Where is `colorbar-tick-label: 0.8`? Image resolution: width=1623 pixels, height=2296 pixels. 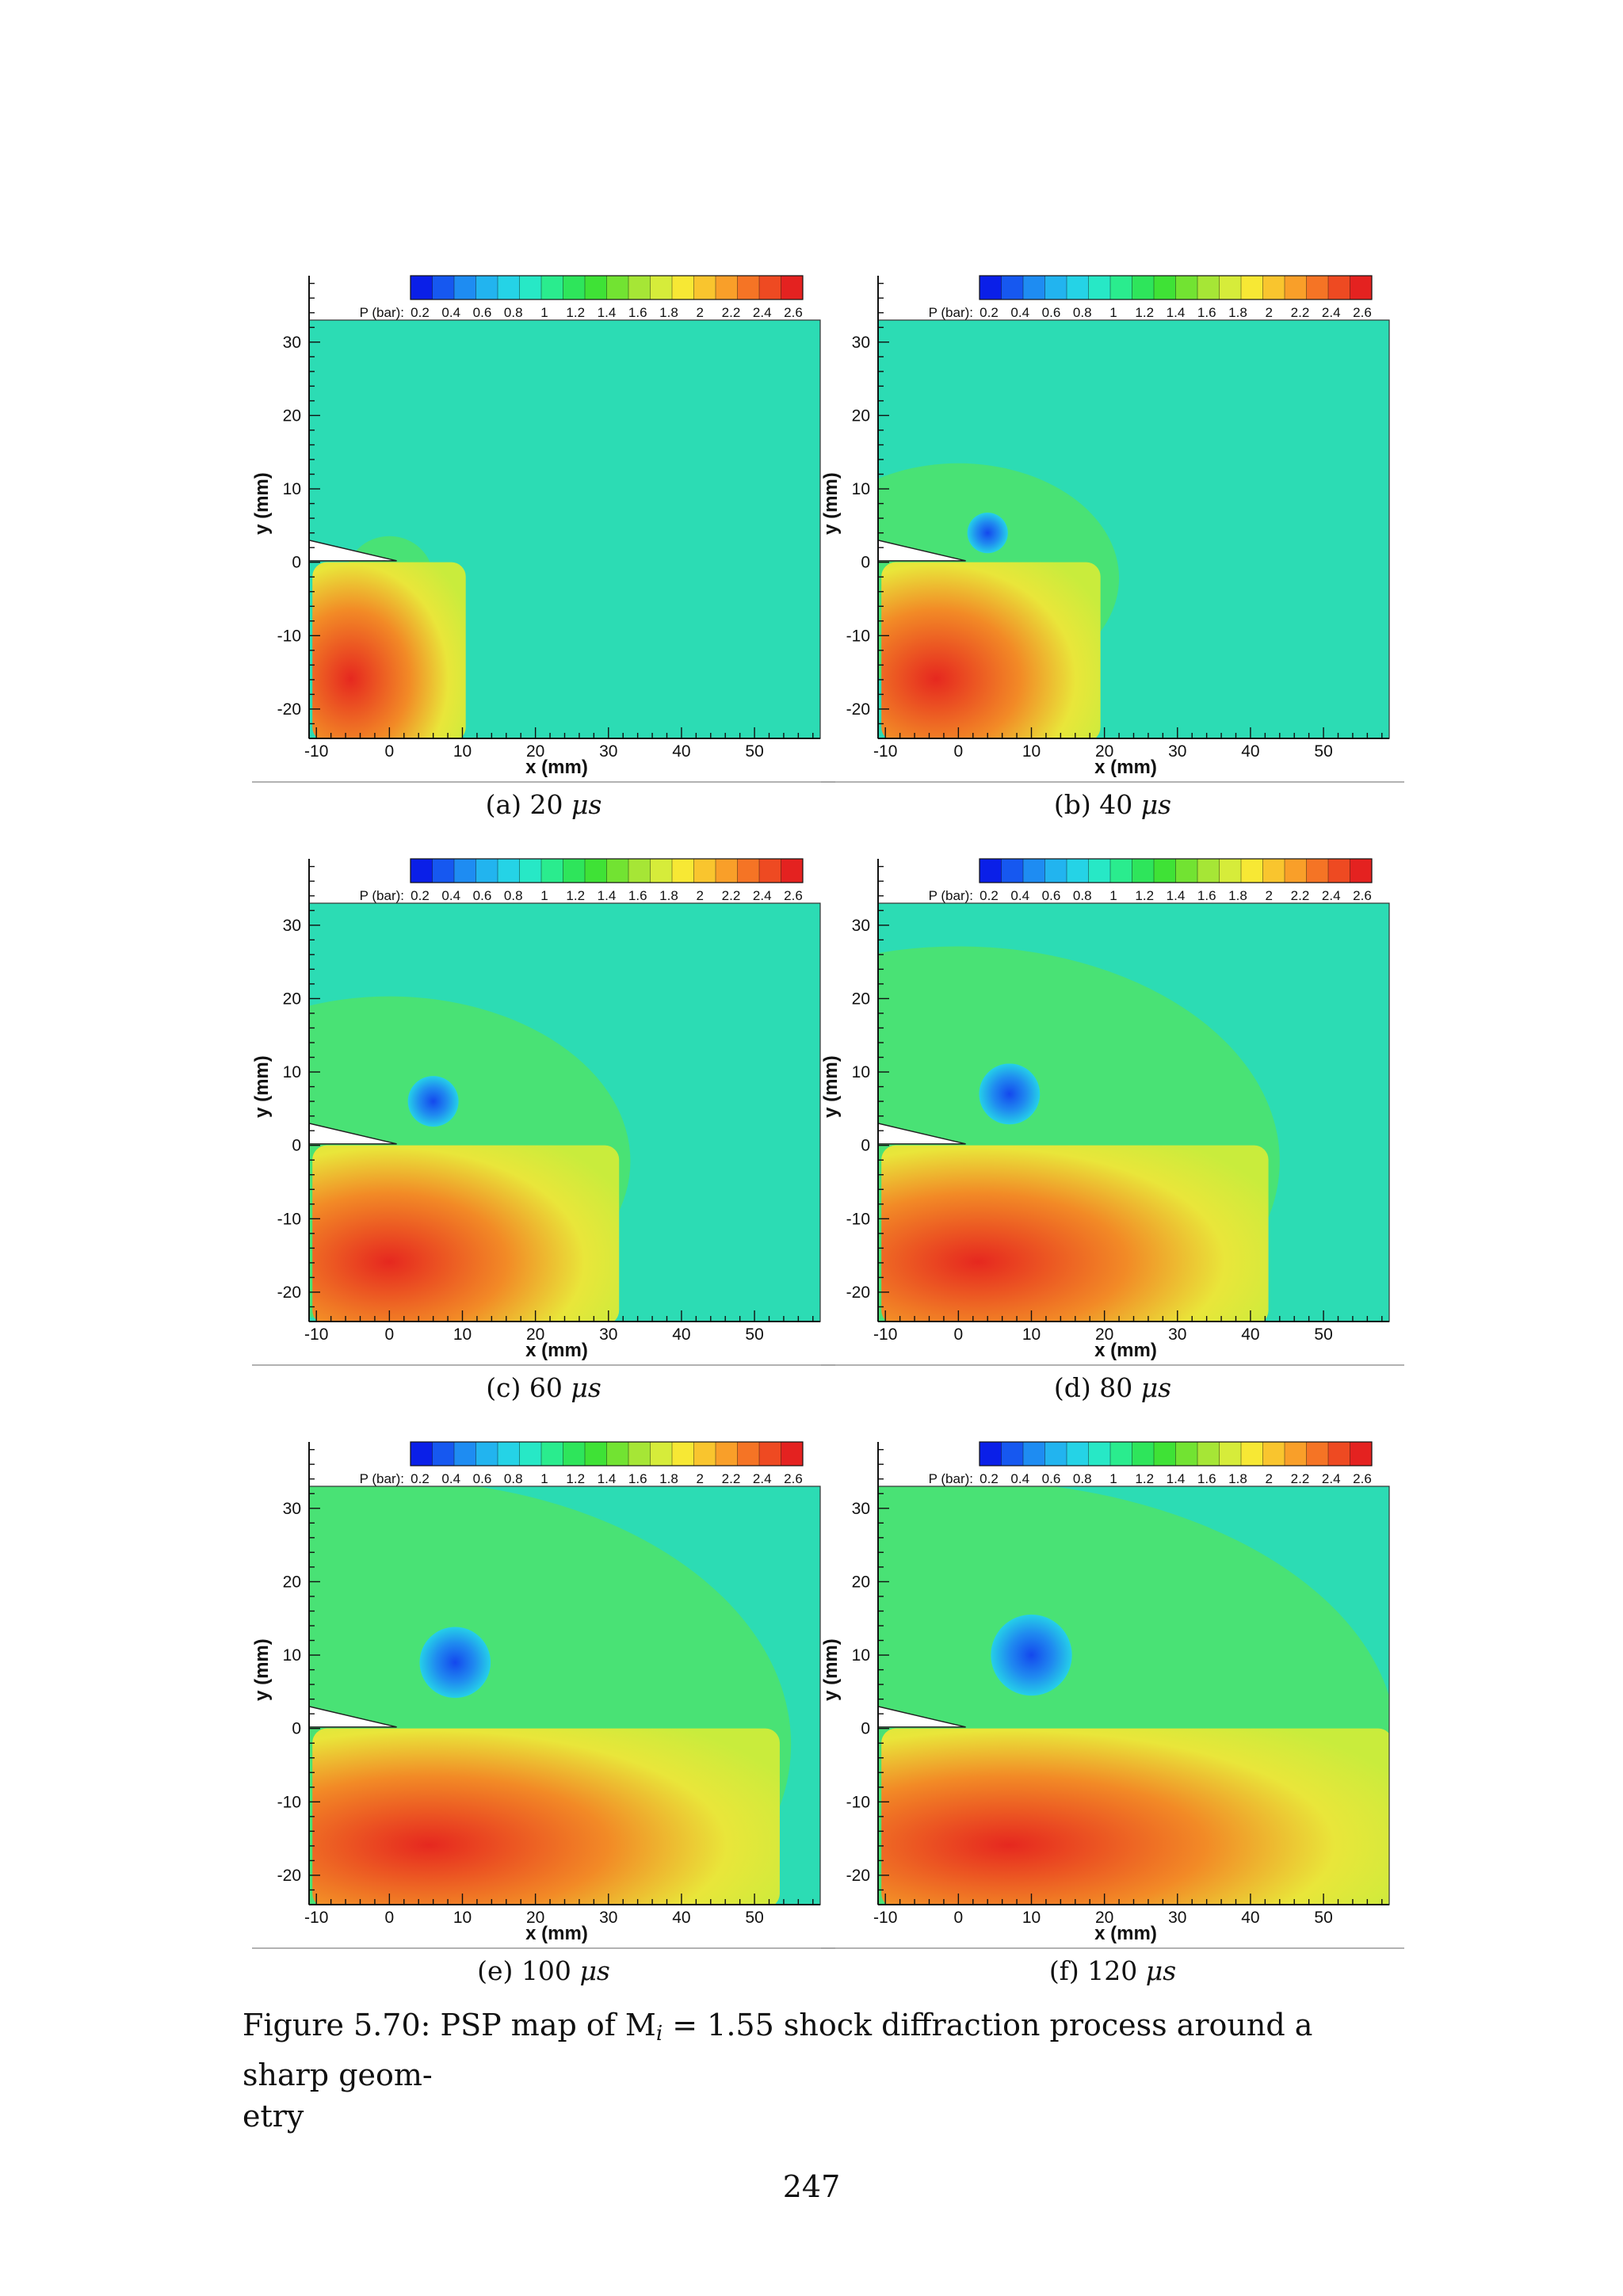 colorbar-tick-label: 0.8 is located at coordinates (513, 1478).